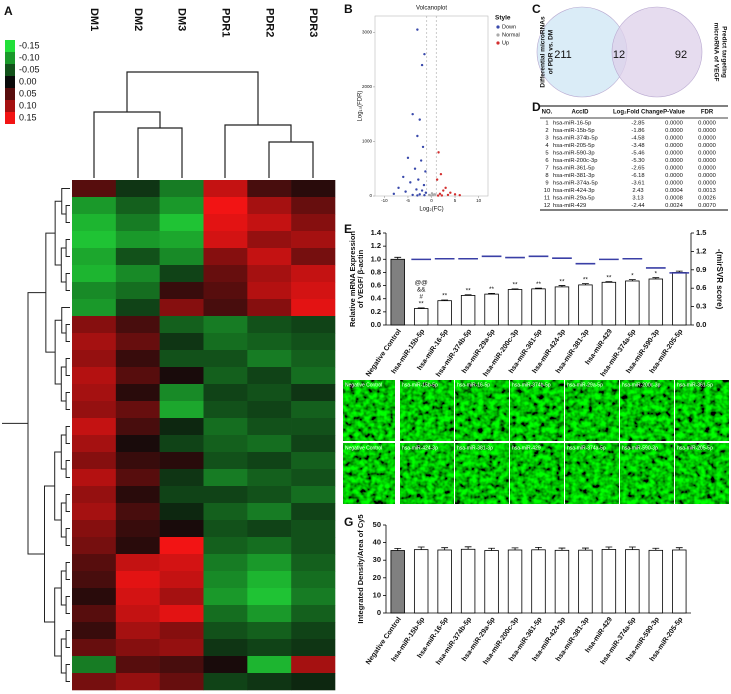 This screenshot has height=694, width=731. I want to click on table-cell: hsa-miR-381-3p, so click(574, 176).